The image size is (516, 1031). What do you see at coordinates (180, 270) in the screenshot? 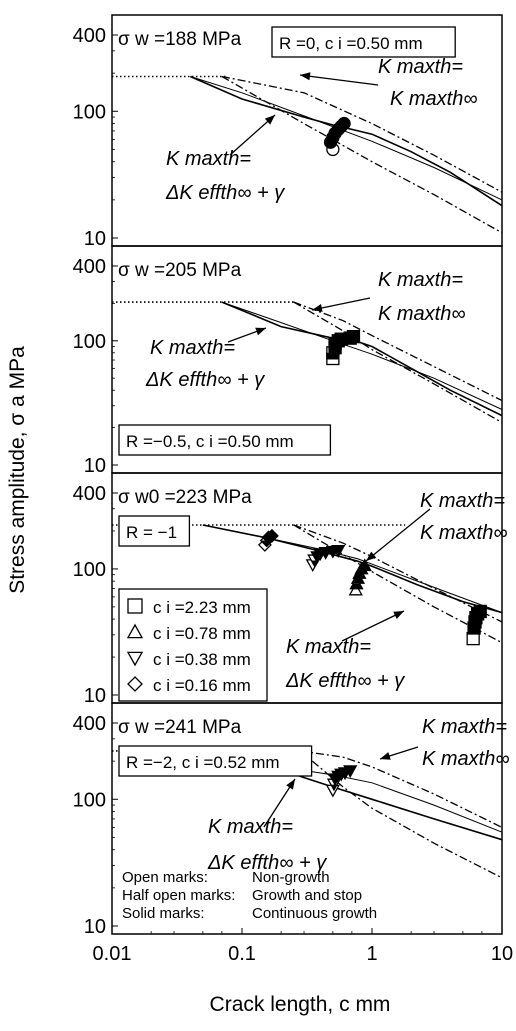
I see `sigma-w-label: σ w =205 MPa` at bounding box center [180, 270].